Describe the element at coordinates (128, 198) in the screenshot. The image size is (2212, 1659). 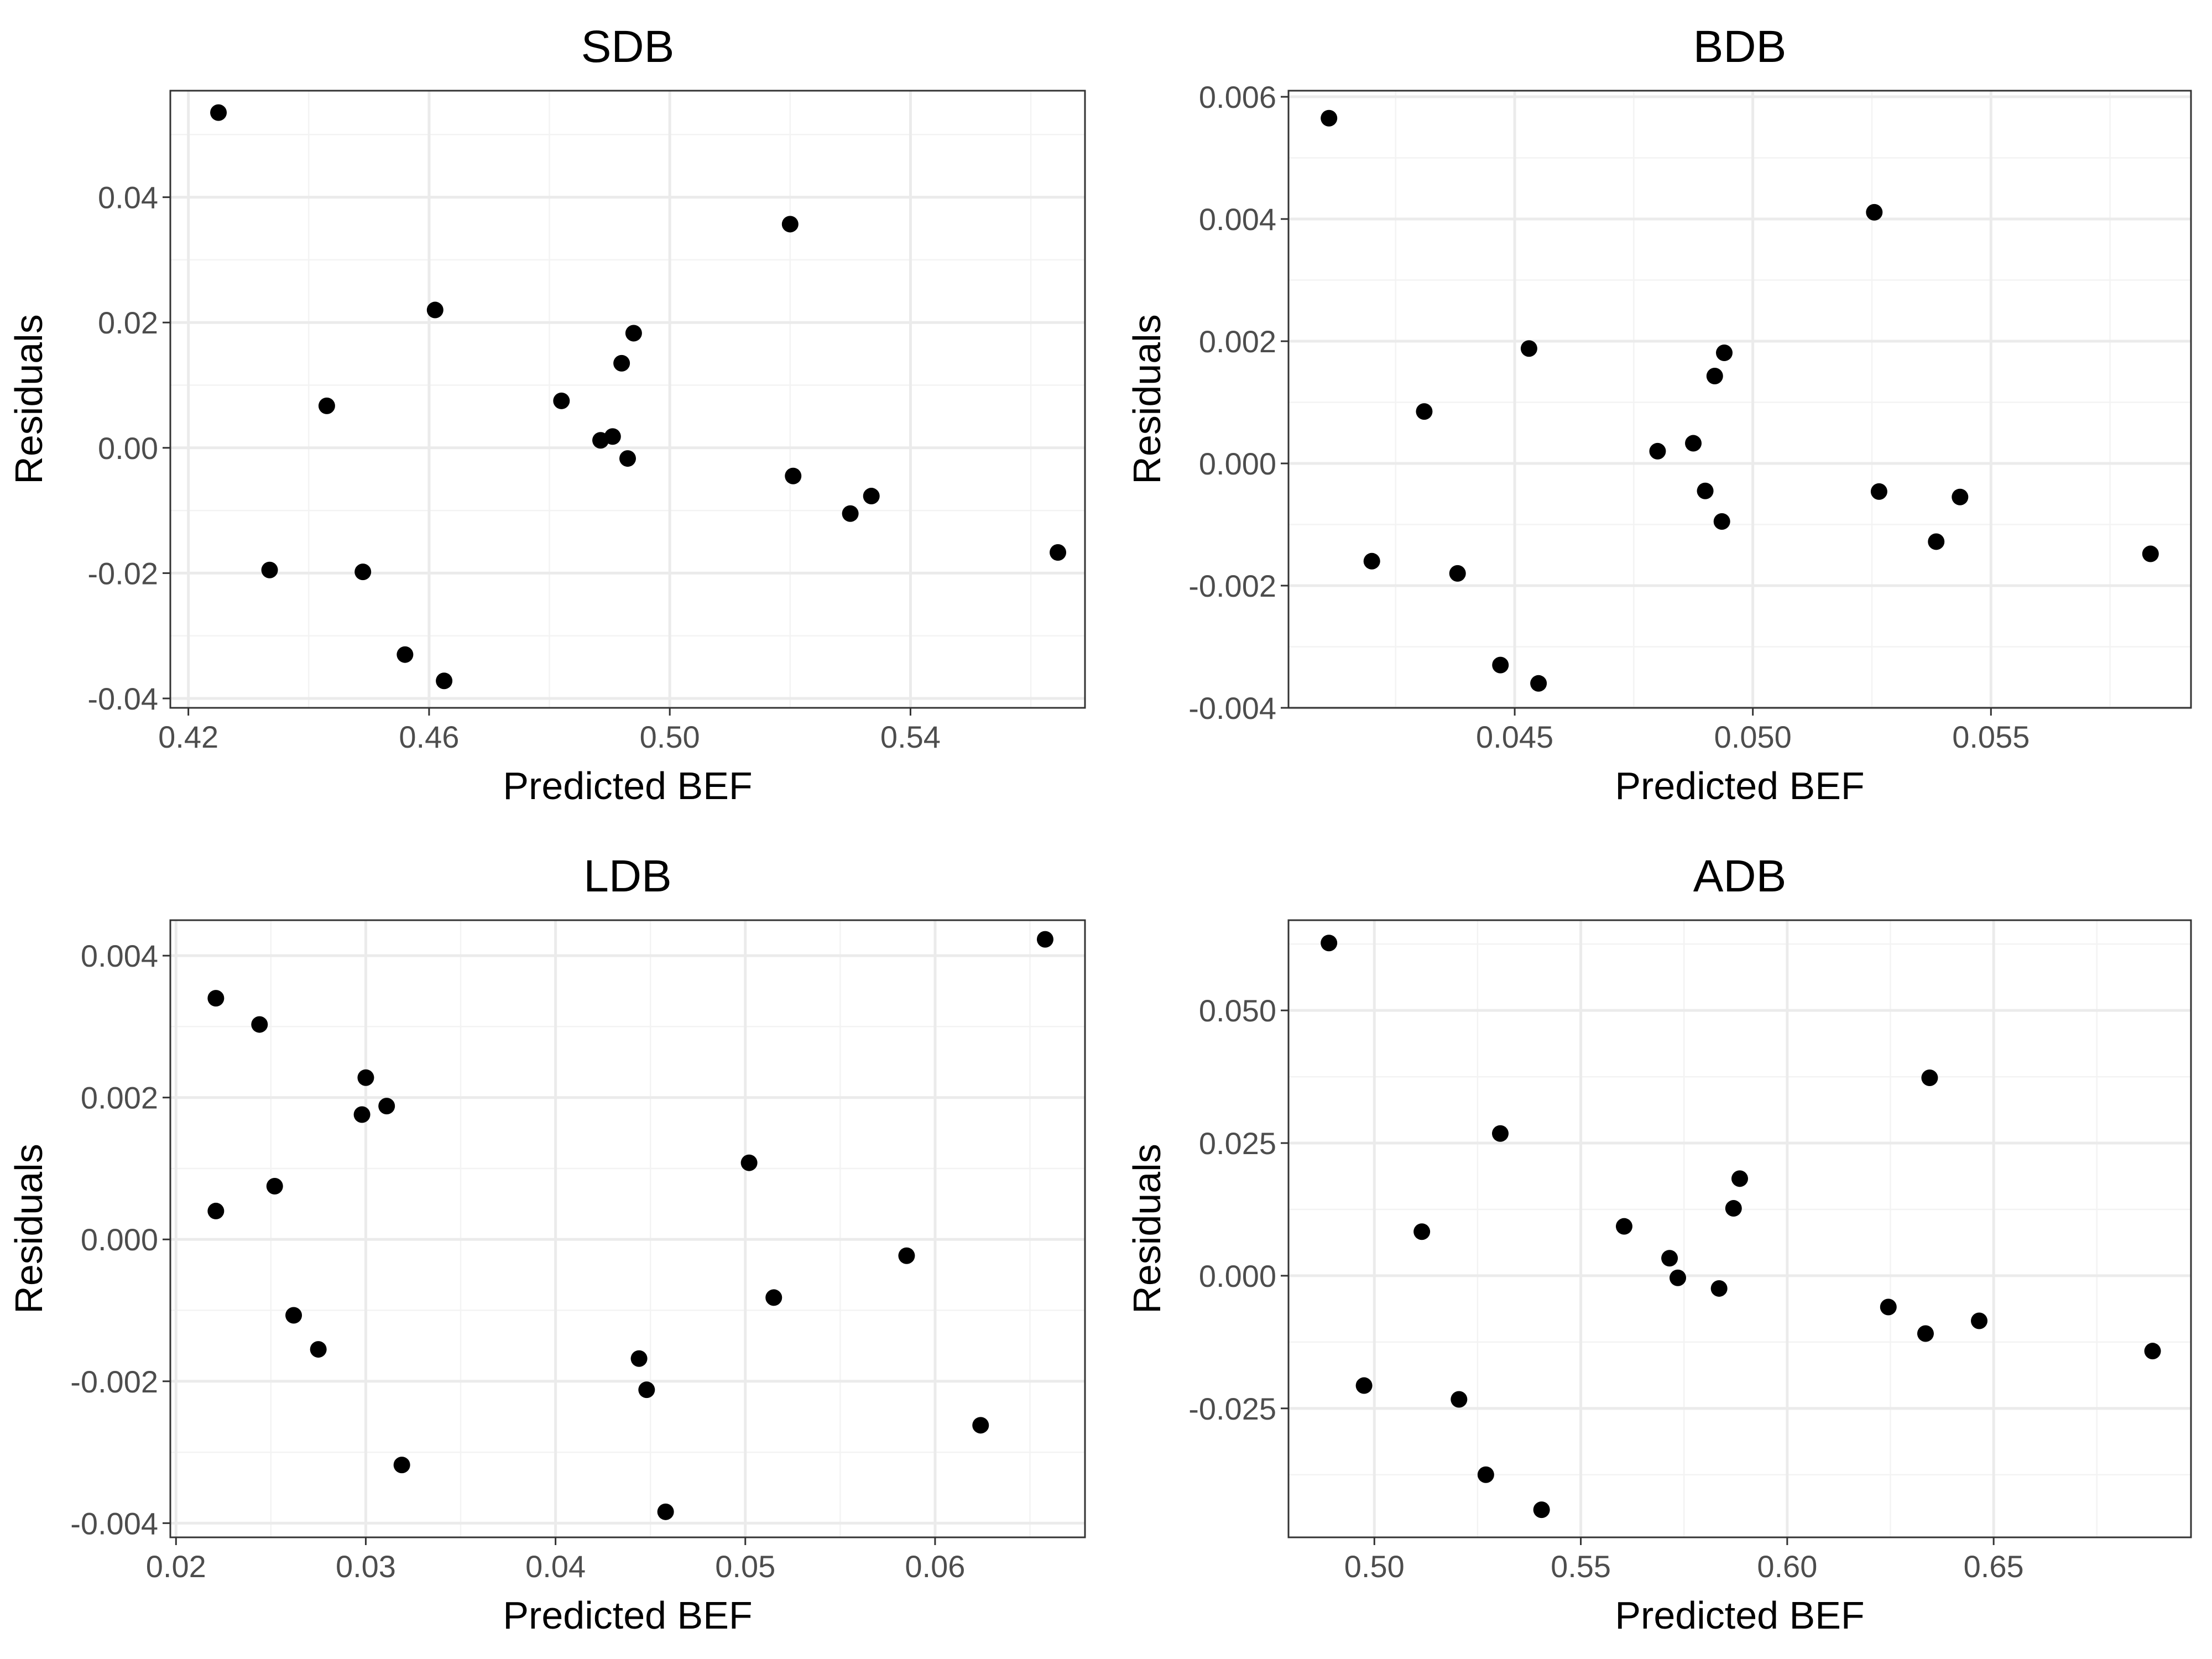
I see `sdb-y-tick-label: 0.04` at that location.